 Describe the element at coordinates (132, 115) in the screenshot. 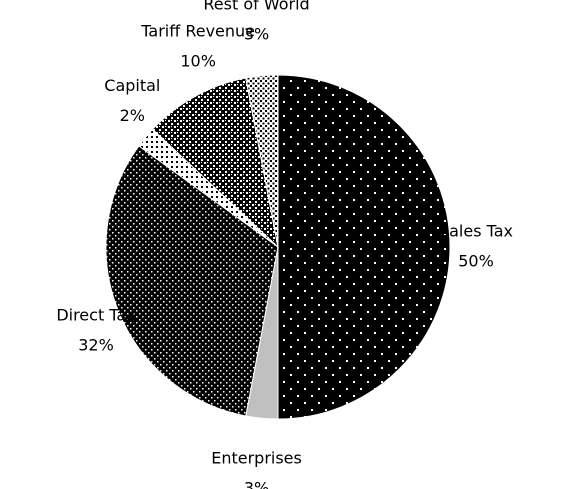

I see `slice-value-label: 2%` at that location.